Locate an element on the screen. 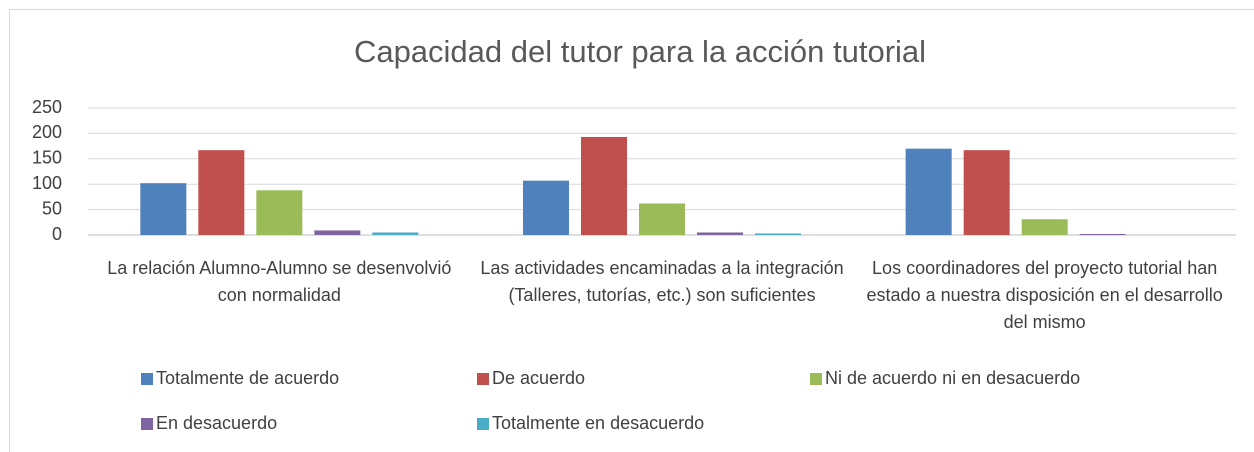 The width and height of the screenshot is (1254, 452). legend-label: Ni de acuerdo ni en desacuerdo is located at coordinates (952, 378).